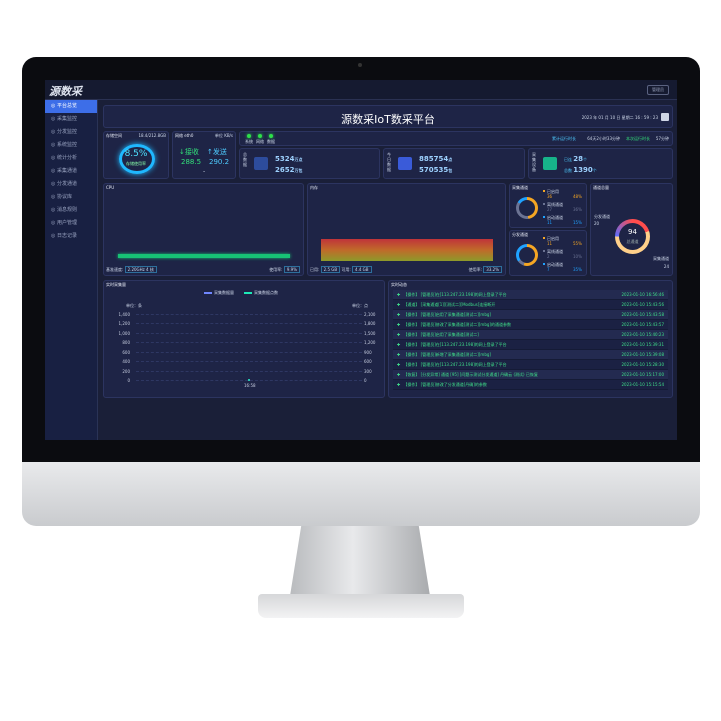  What do you see at coordinates (116, 284) in the screenshot?
I see `chart-title: 实时采集量` at bounding box center [116, 284].